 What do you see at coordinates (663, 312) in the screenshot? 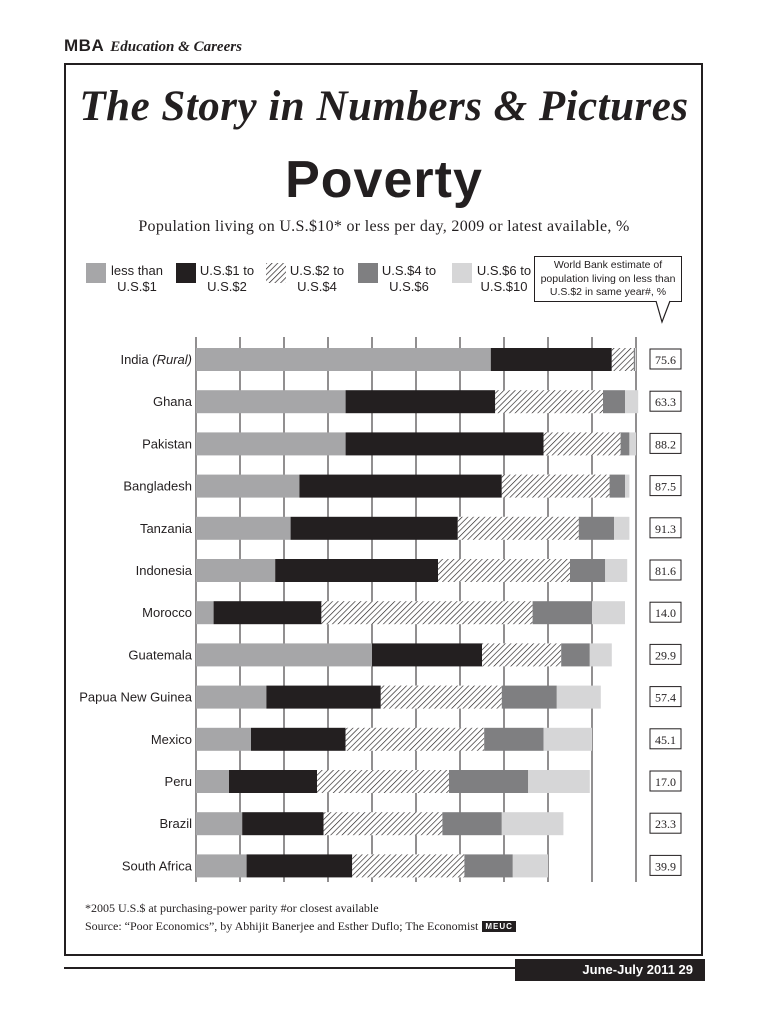
I see `callout-pointer` at bounding box center [663, 312].